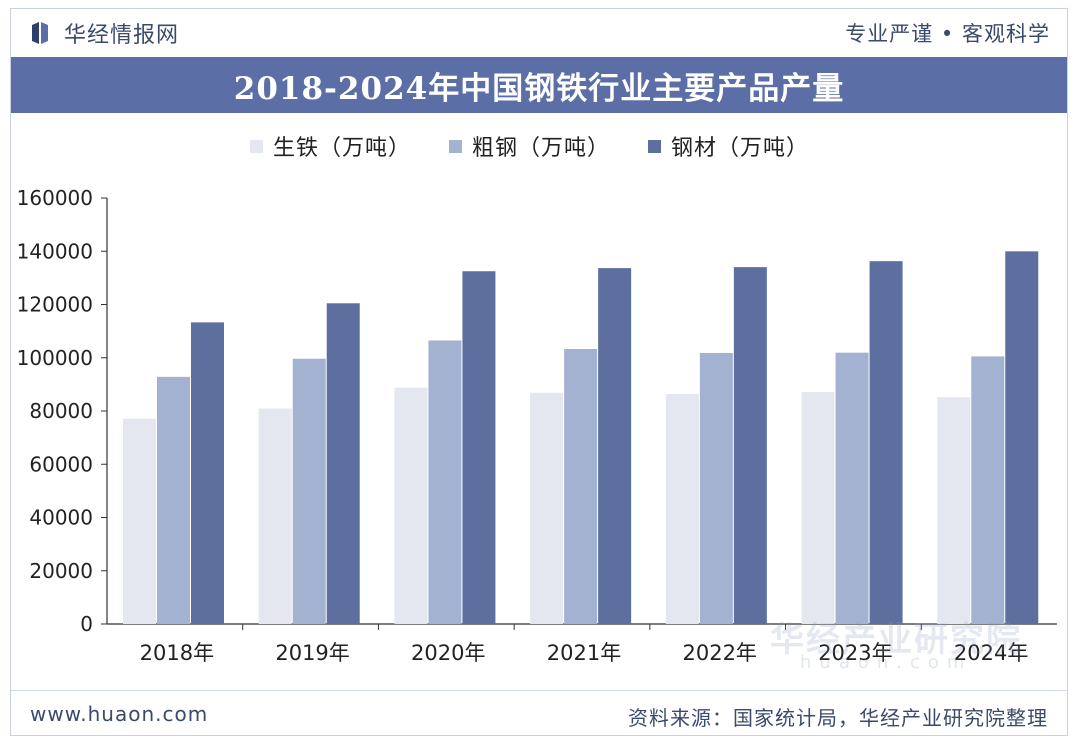 This screenshot has height=746, width=1080. Describe the element at coordinates (119, 714) in the screenshot. I see `footer-url: www.huaon.com` at that location.